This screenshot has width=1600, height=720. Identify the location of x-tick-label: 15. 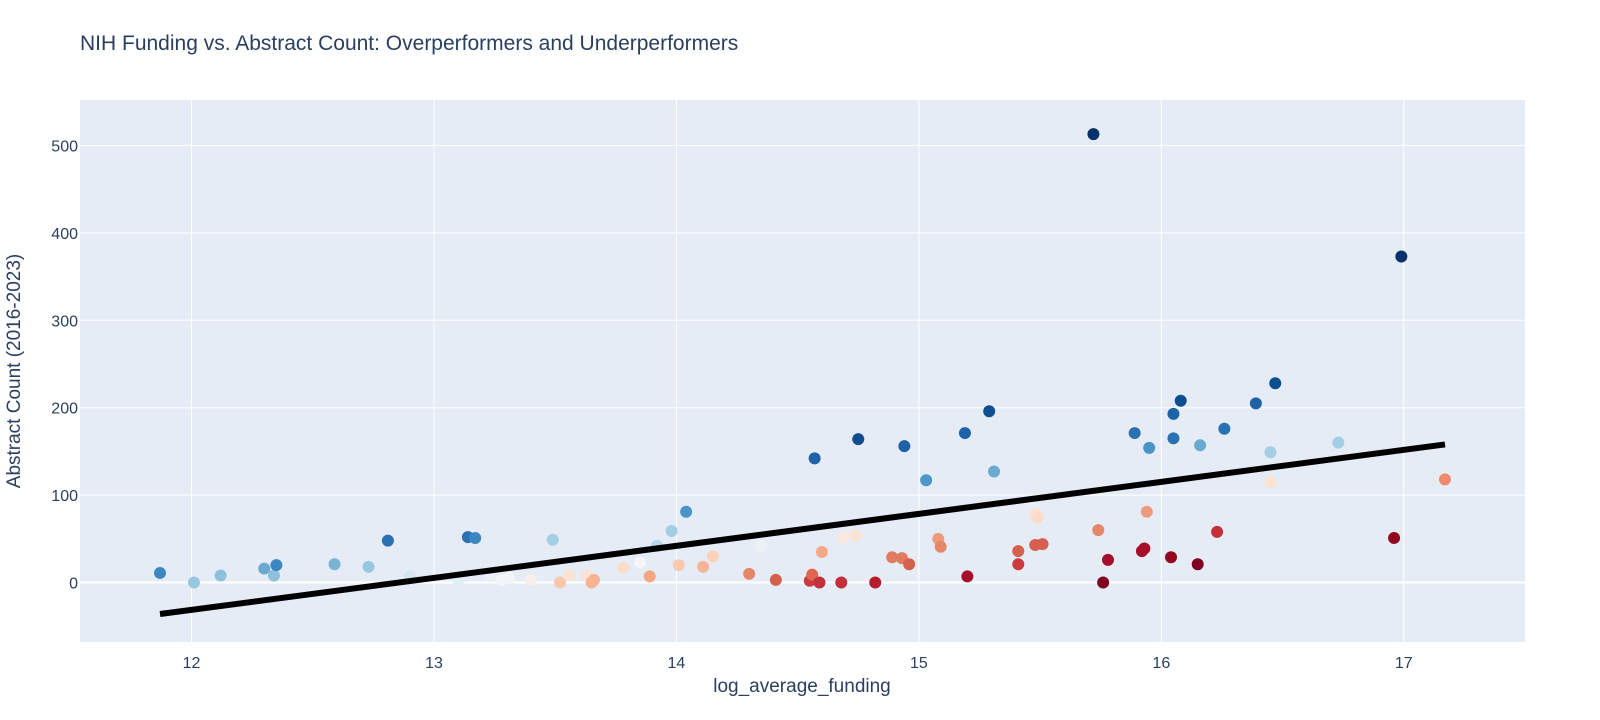
(919, 663).